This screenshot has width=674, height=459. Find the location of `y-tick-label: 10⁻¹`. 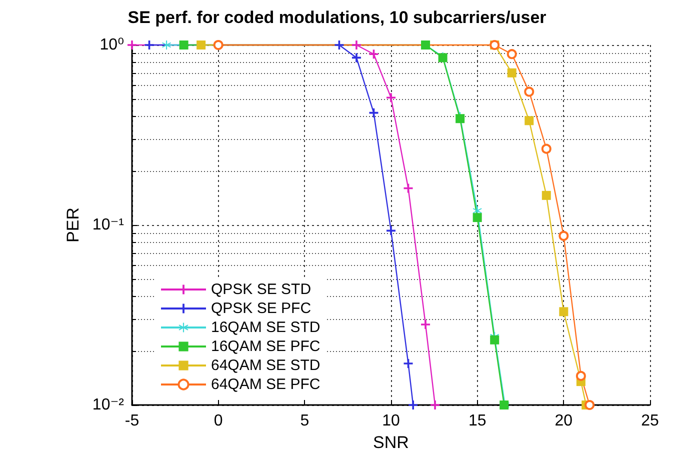

y-tick-label: 10⁻¹ is located at coordinates (108, 225).